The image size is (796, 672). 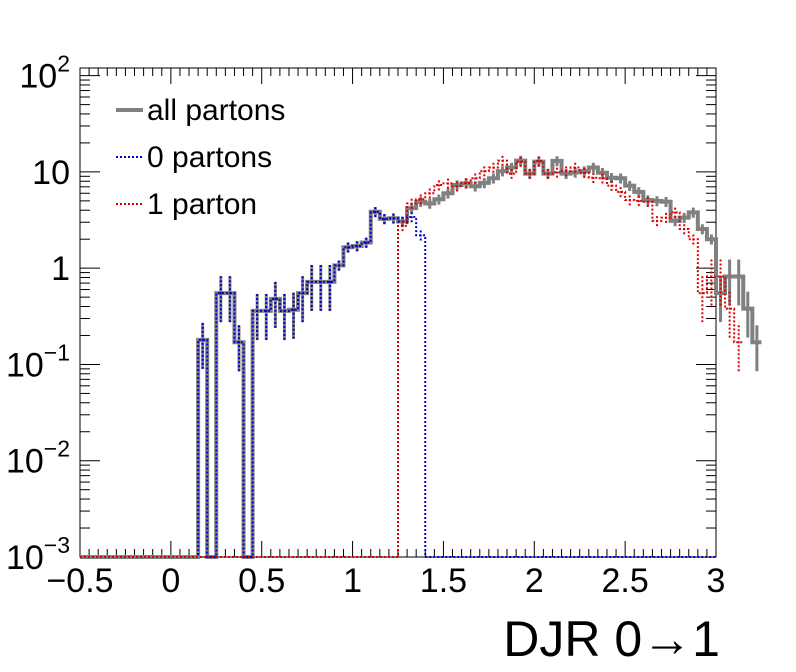 I want to click on legend-label: 1 parton, so click(x=202, y=204).